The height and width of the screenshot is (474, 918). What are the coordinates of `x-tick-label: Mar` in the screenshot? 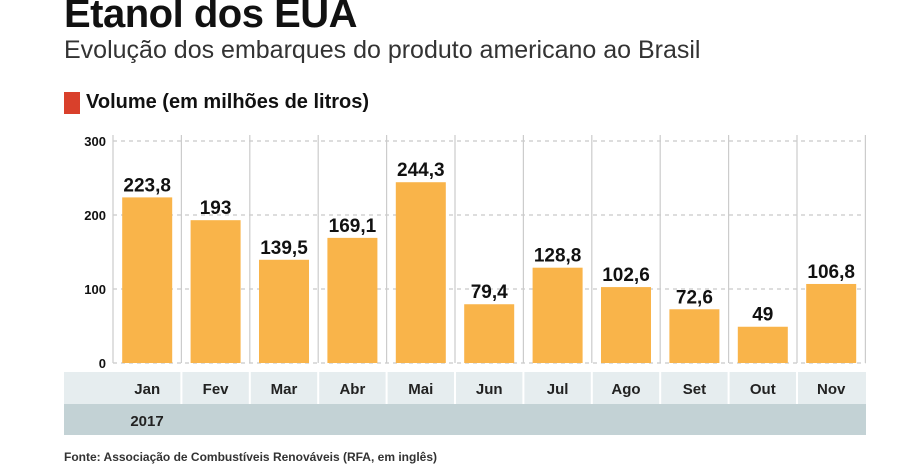 It's located at (284, 389).